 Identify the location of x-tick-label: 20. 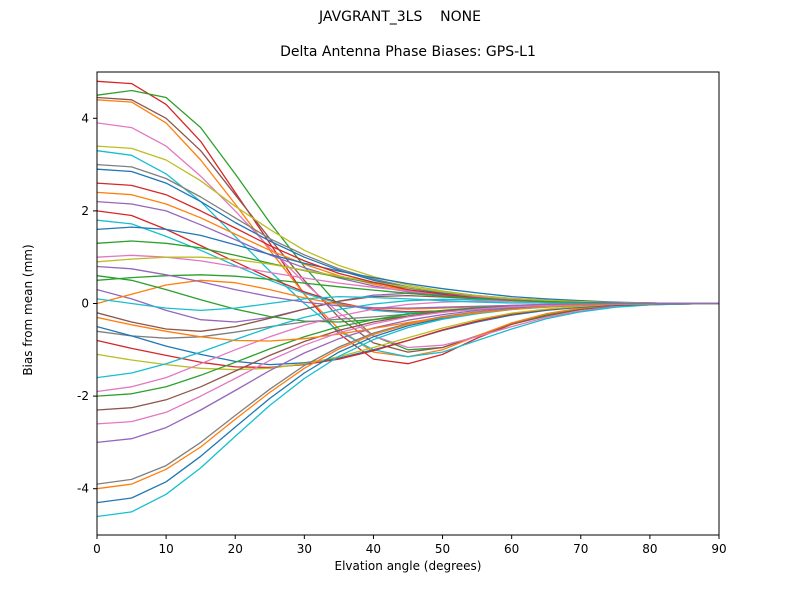
(235, 549).